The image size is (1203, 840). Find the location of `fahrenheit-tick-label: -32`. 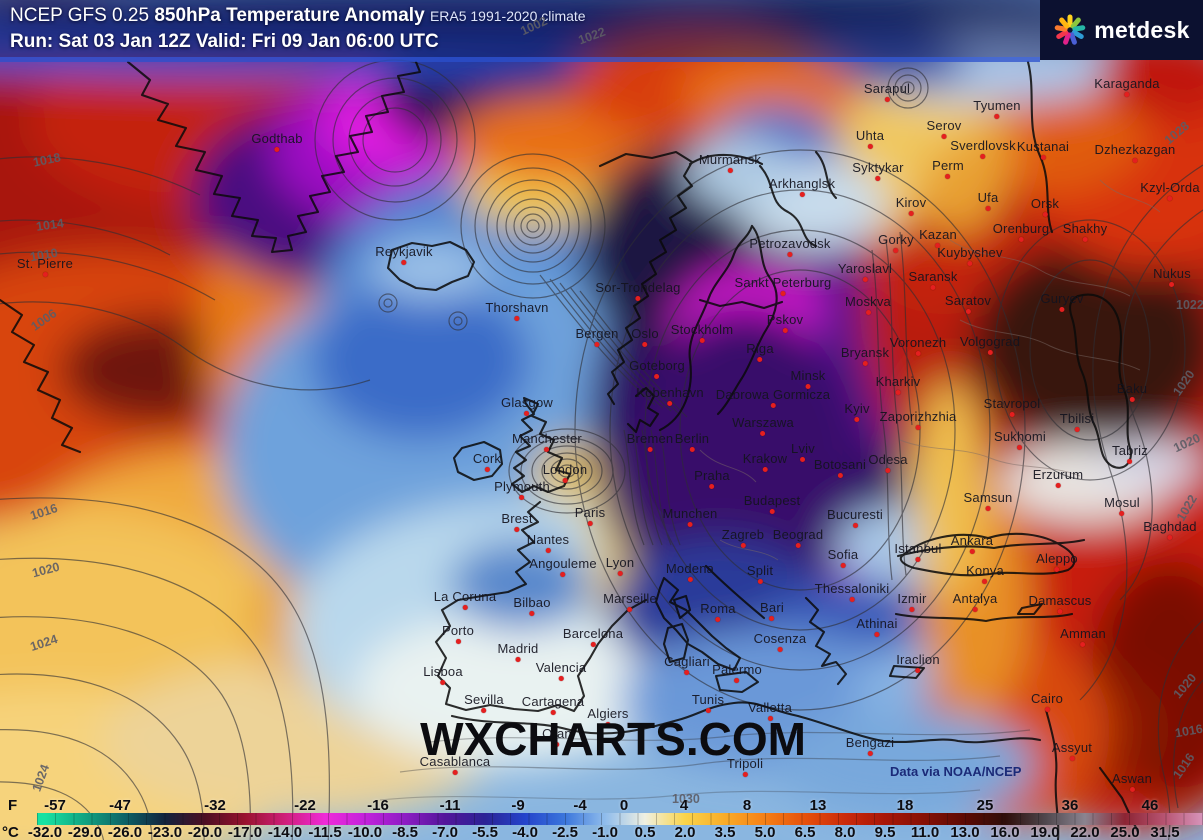

fahrenheit-tick-label: -32 is located at coordinates (215, 805).